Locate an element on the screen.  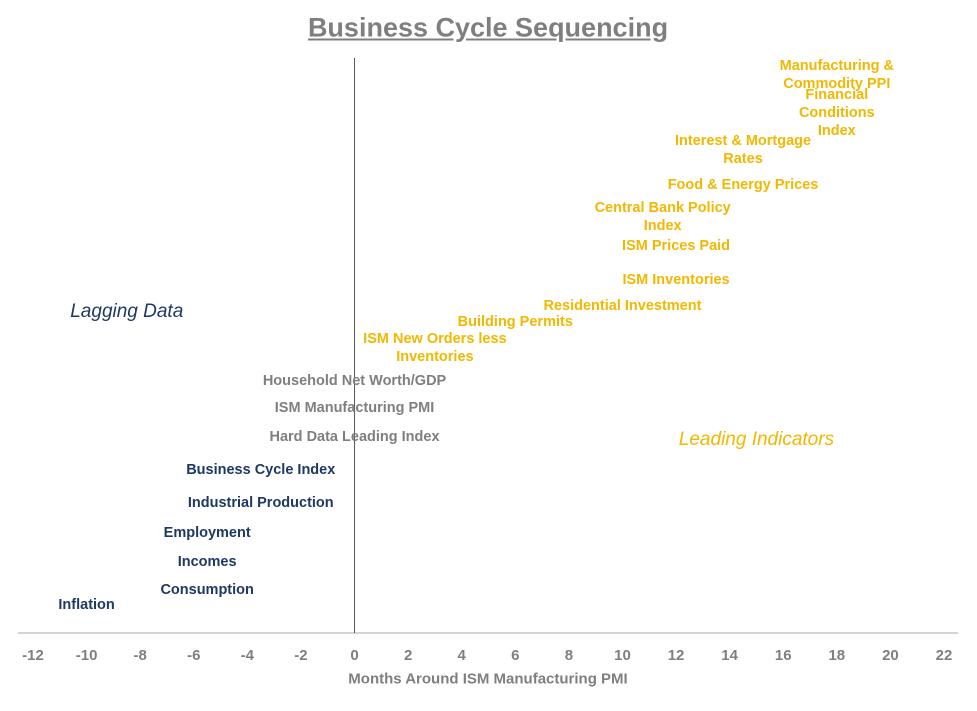
indicator-label: ISM Manufacturing PMI is located at coordinates (354, 408).